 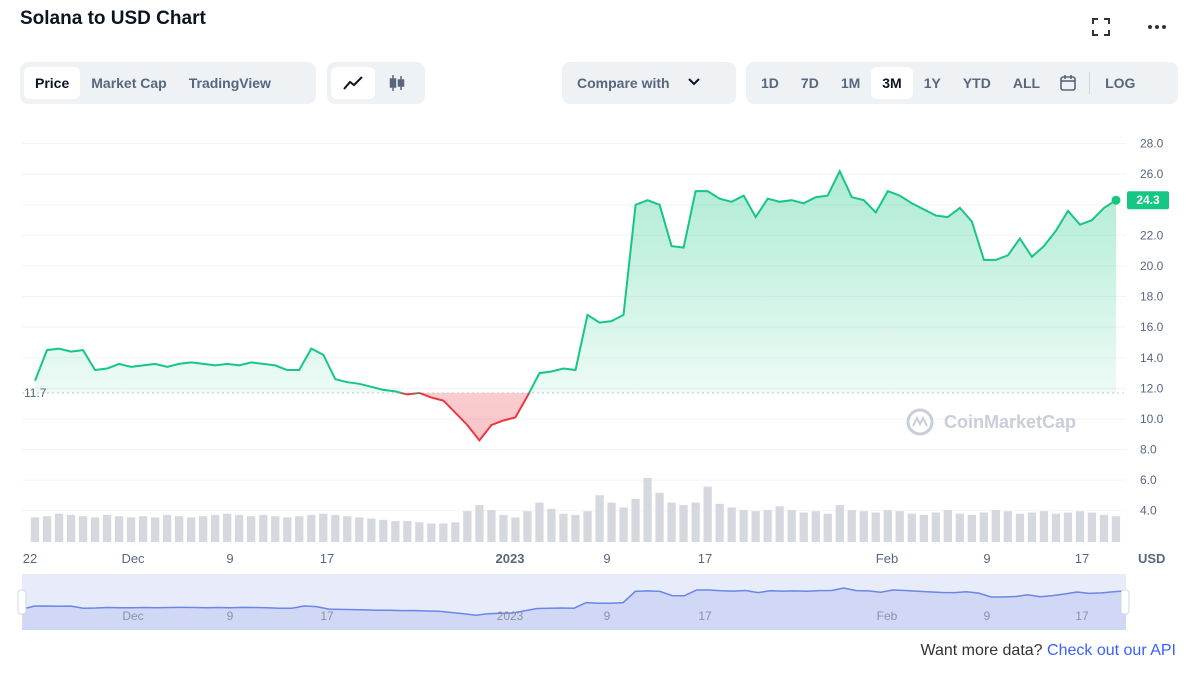 I want to click on range-1d: 1D, so click(x=770, y=83).